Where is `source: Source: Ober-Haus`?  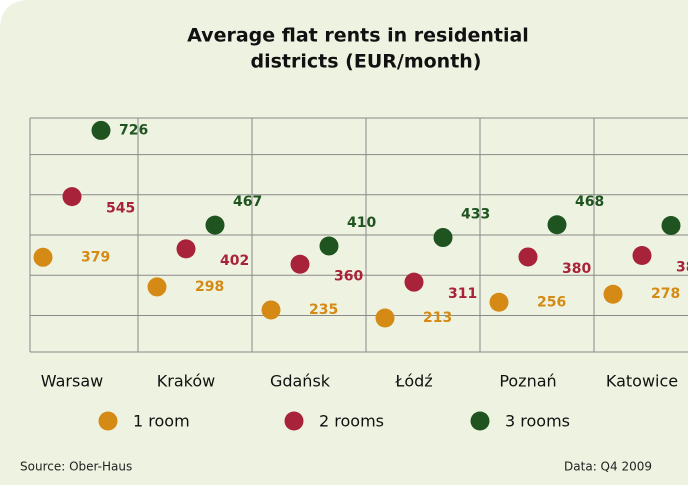
source: Source: Ober-Haus is located at coordinates (76, 467).